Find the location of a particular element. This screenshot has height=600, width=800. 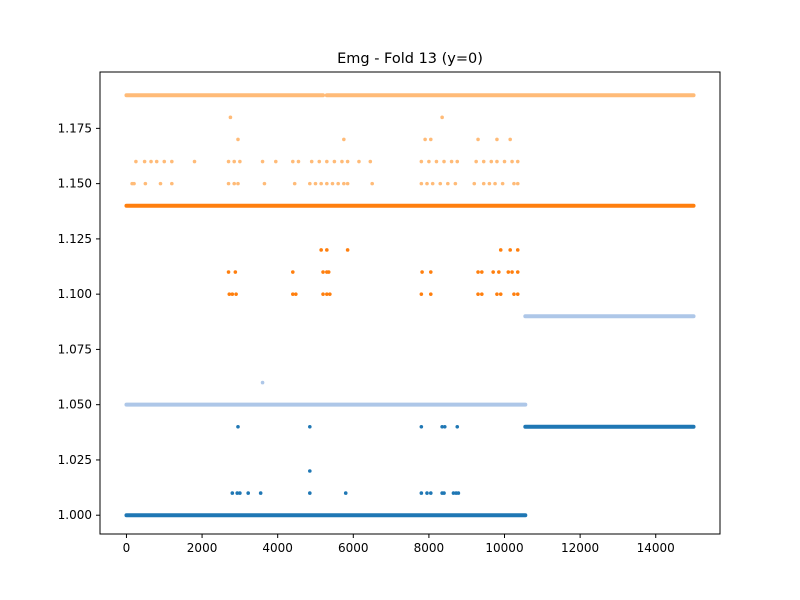

y-tick-label: 1.000 is located at coordinates (75, 515).